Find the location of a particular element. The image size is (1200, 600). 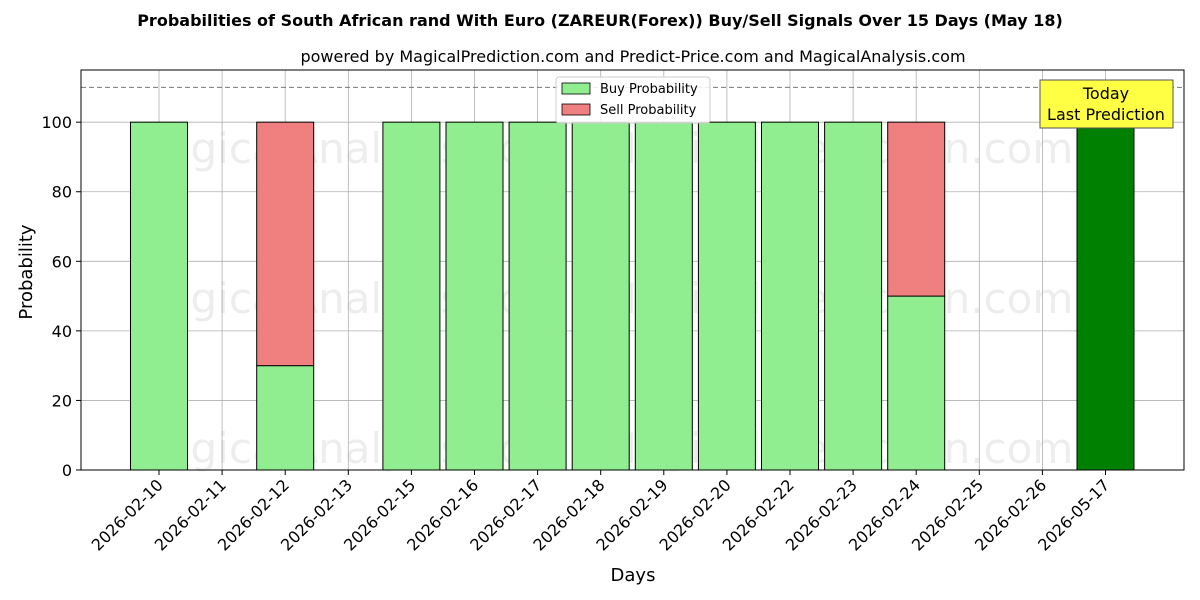

legend-box is located at coordinates (633, 100).